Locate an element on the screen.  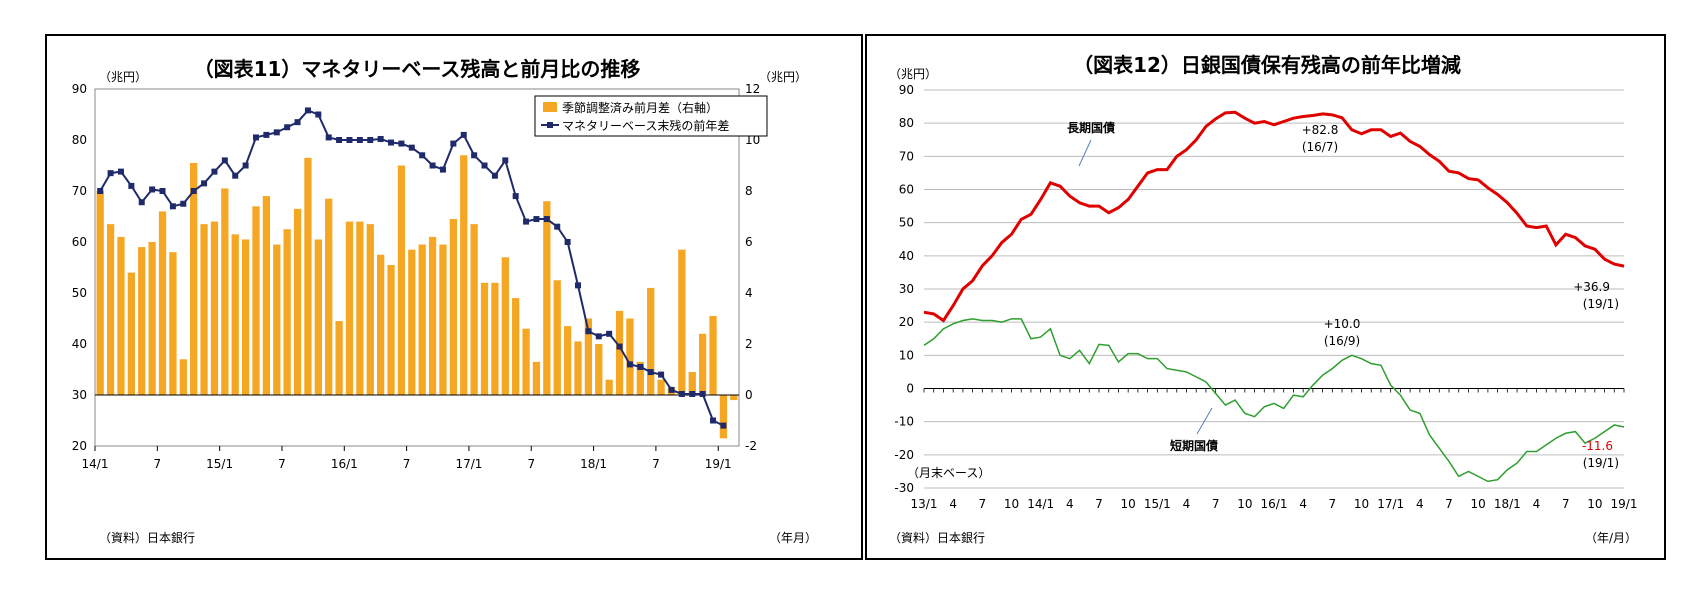
y-tick-label: 50 is located at coordinates (906, 223).